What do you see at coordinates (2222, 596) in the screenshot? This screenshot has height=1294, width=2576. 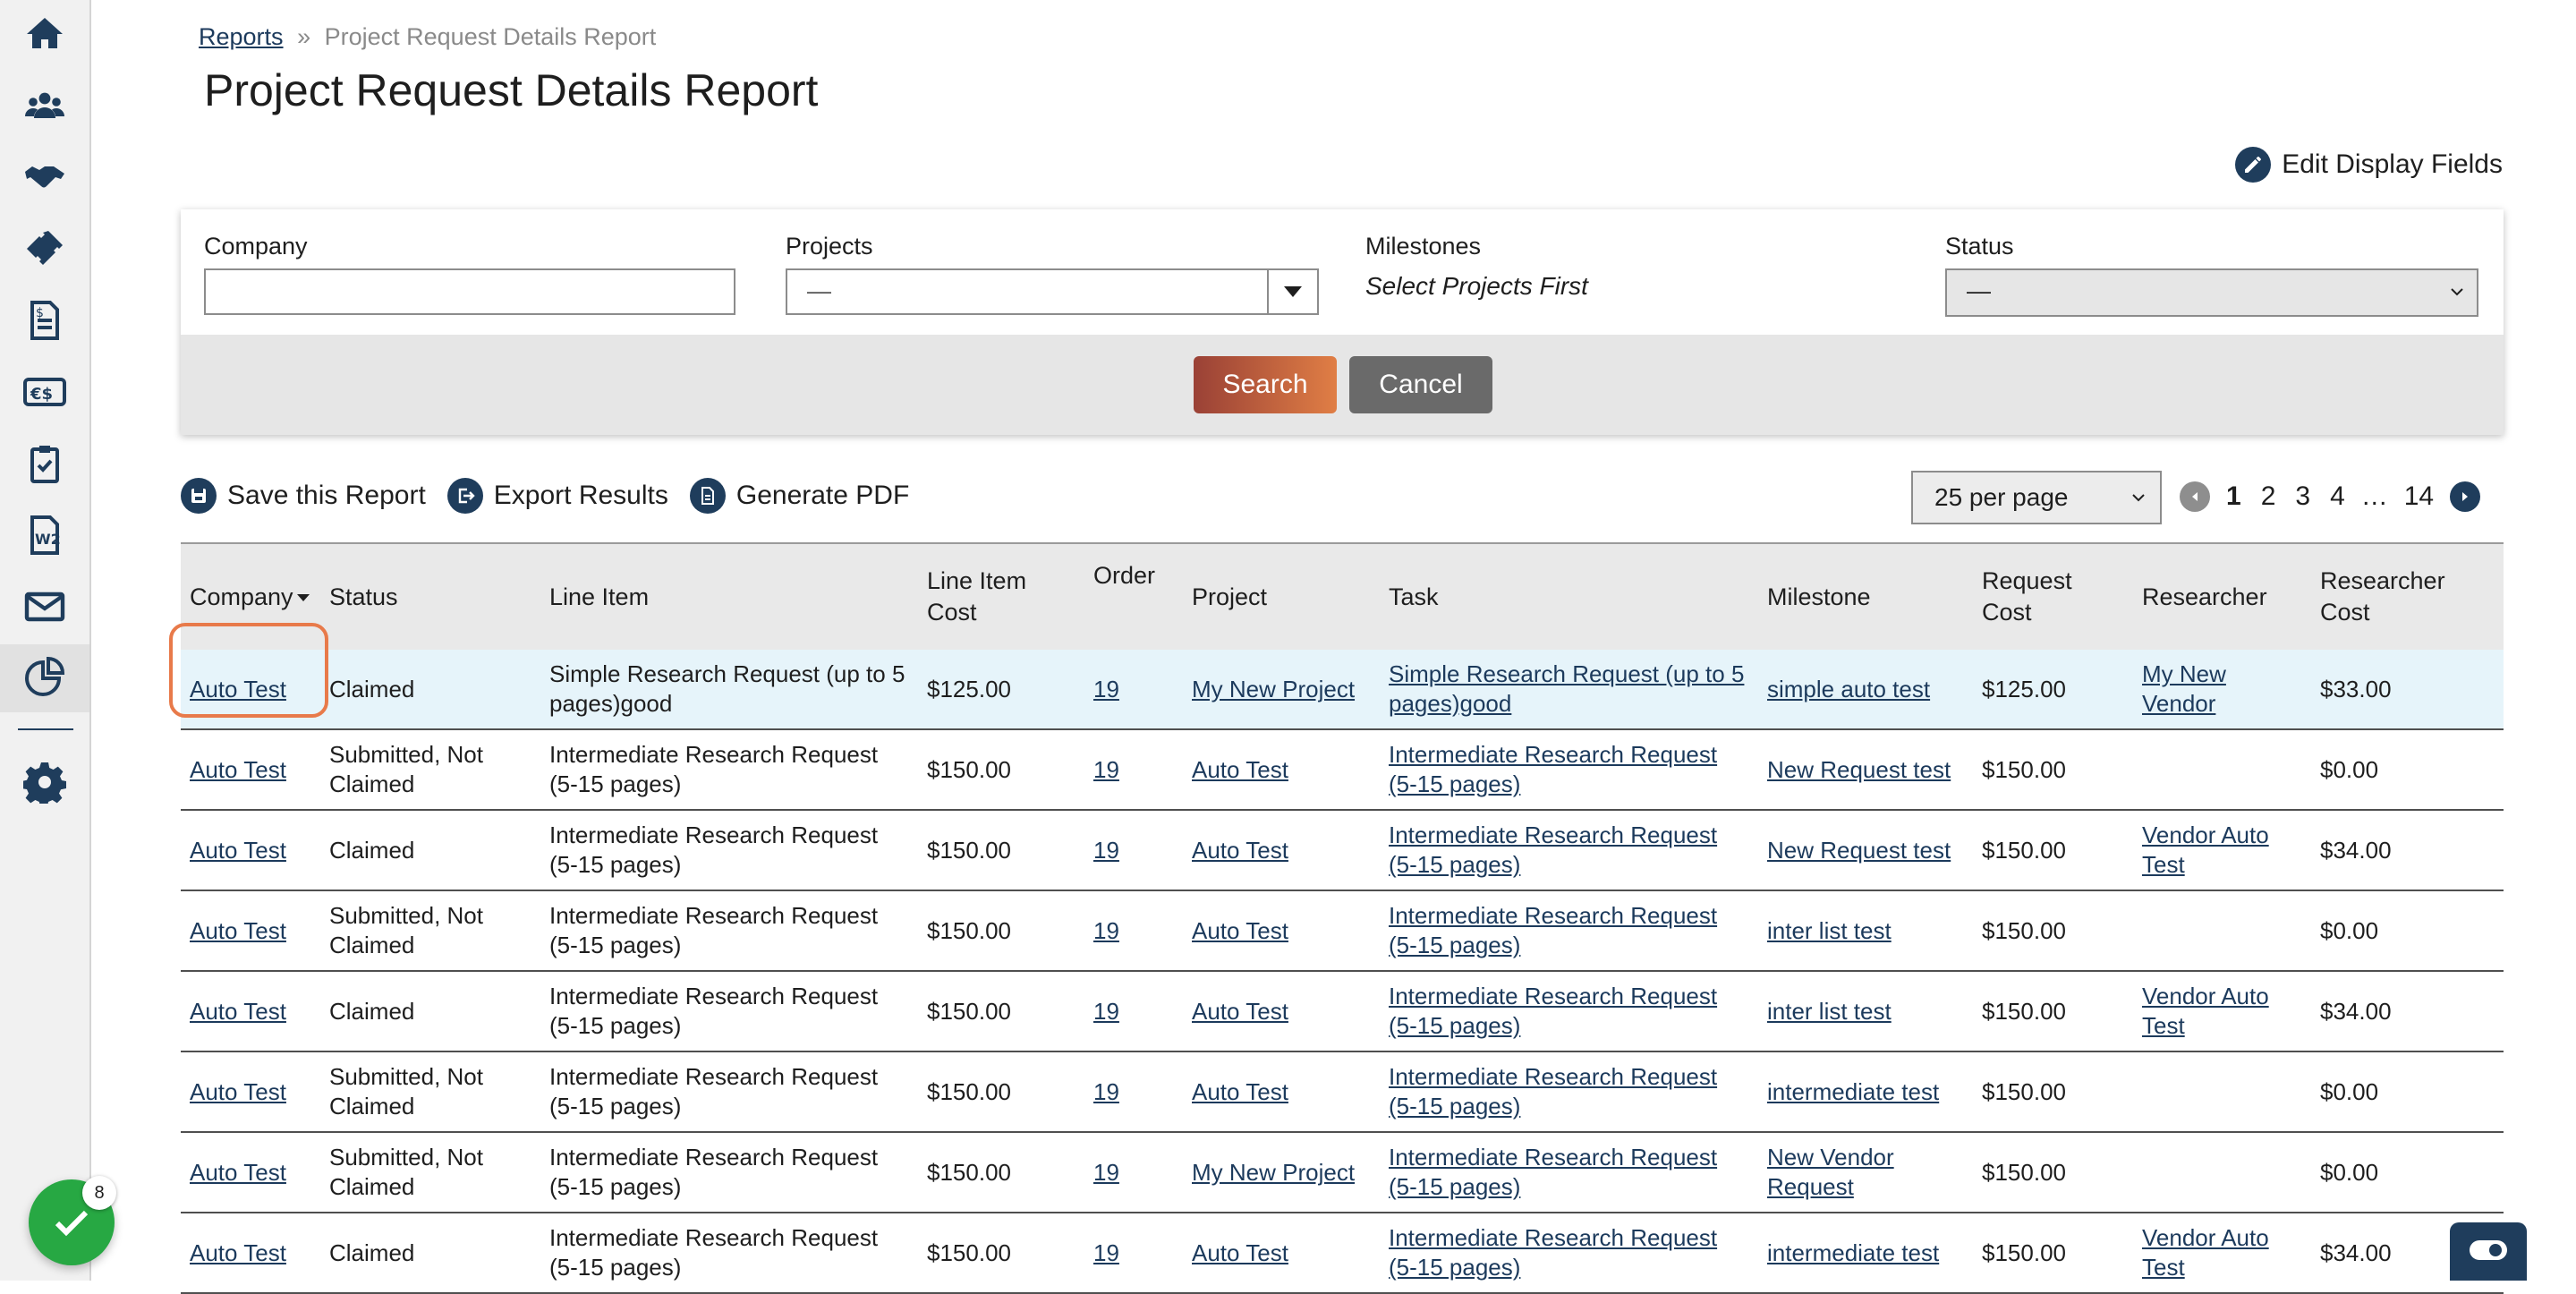 I see `column-header-researcher: Researcher` at bounding box center [2222, 596].